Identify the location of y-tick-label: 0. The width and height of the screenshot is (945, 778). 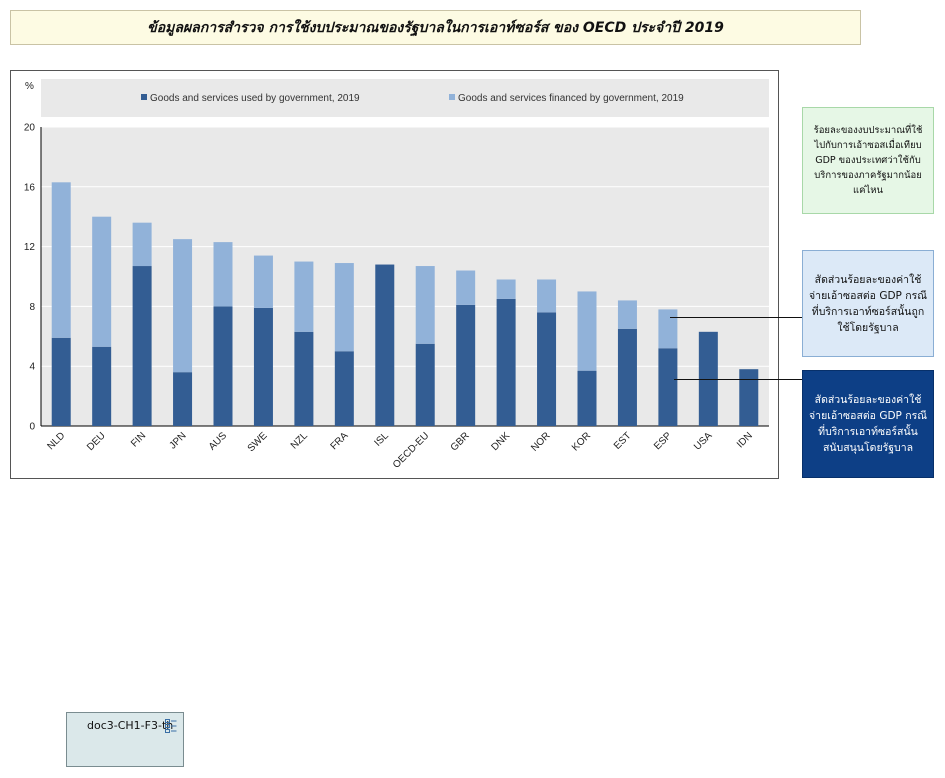
(32, 427).